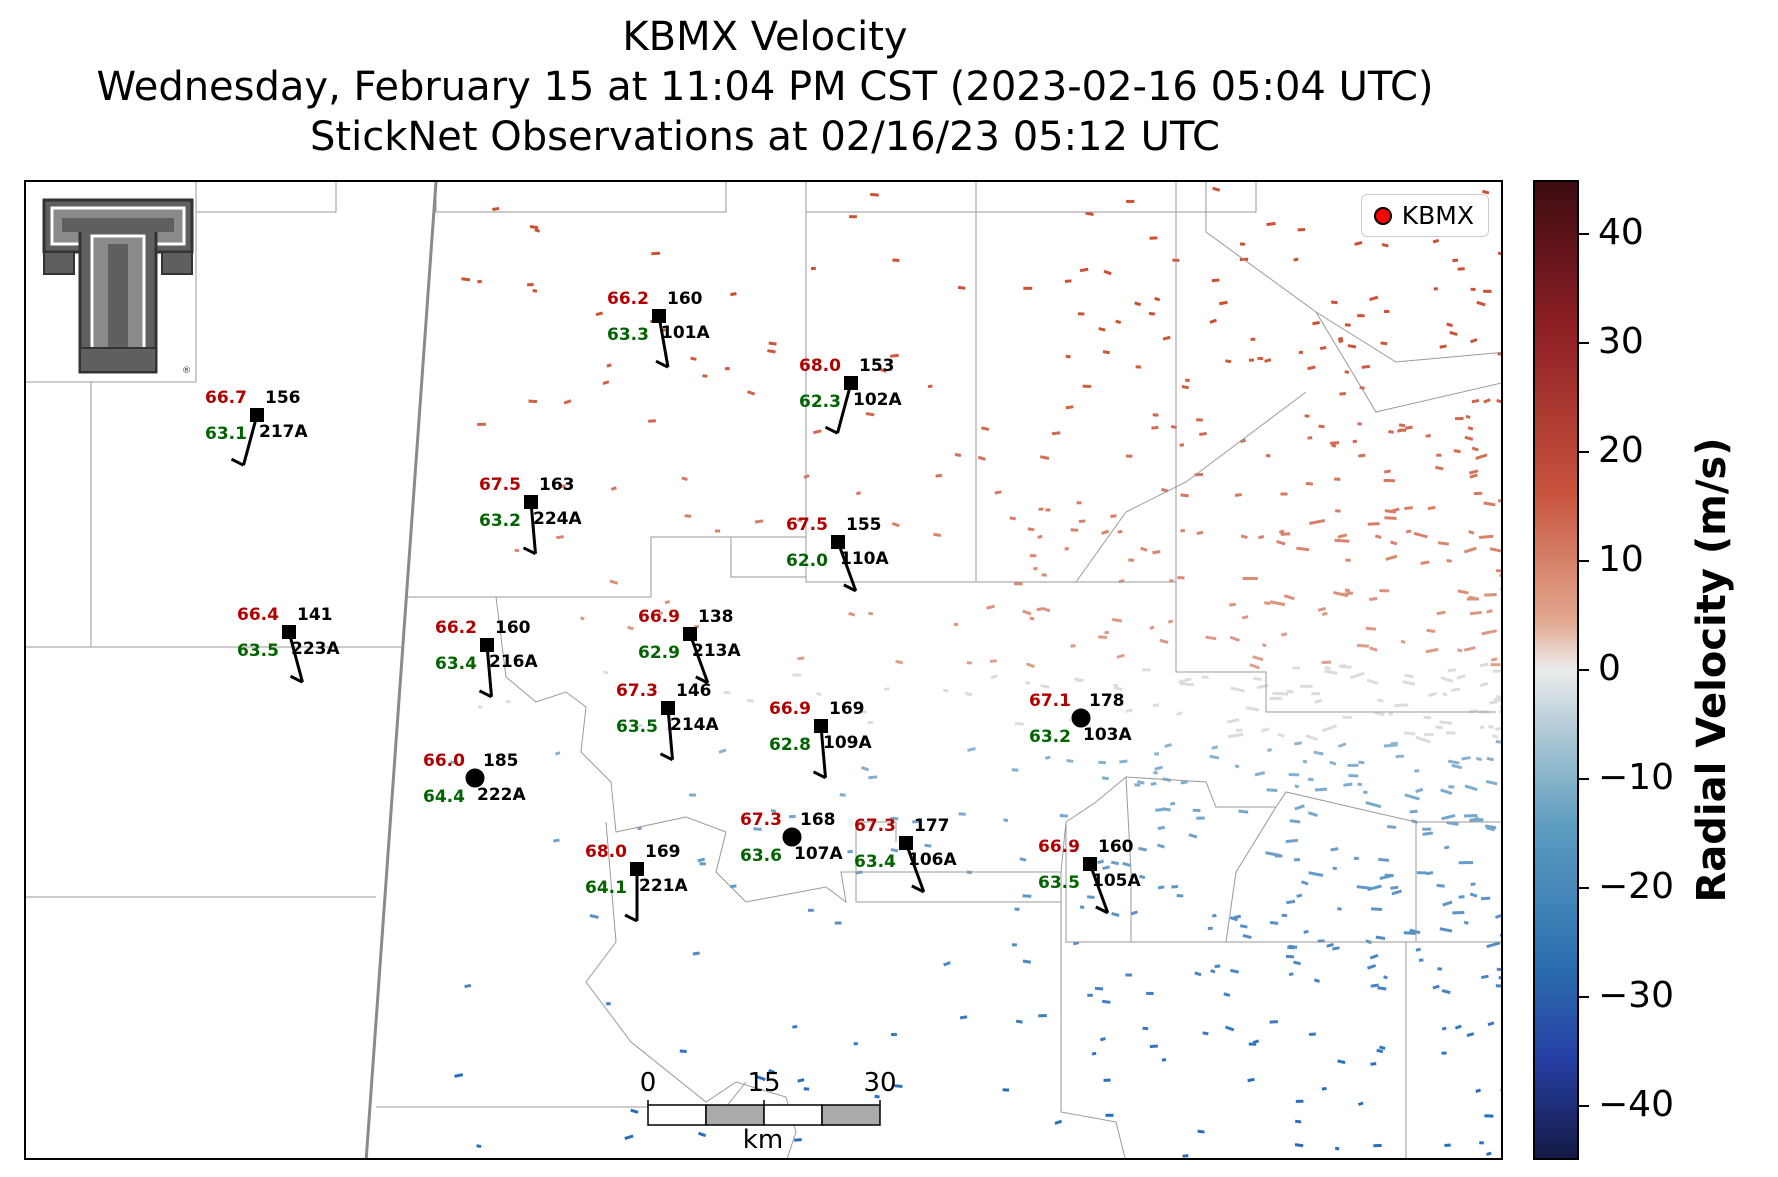 This screenshot has width=1778, height=1177. I want to click on station-224A: 67.5 163 63.2 224A, so click(530, 515).